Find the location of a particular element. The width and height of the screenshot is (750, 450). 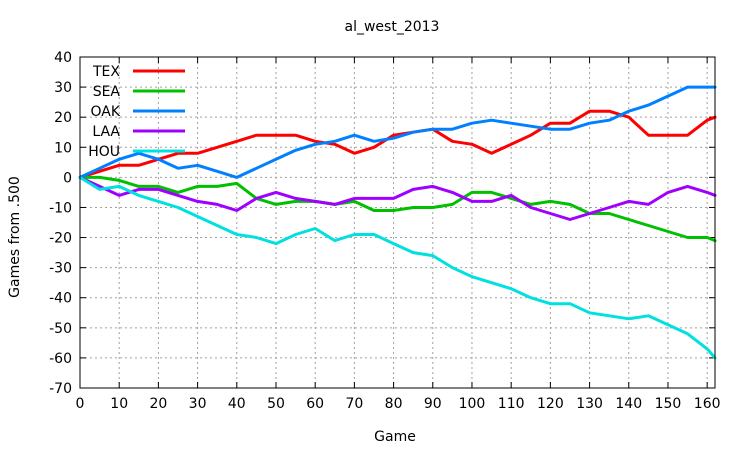

x-tick-label: 90 is located at coordinates (433, 404).